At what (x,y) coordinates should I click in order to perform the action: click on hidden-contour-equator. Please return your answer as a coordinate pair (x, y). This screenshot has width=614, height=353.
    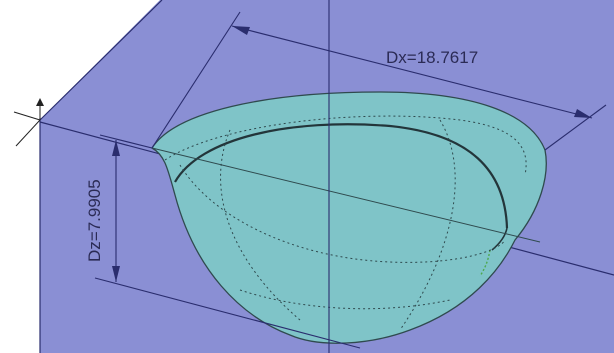
    Looking at the image, I should click on (342, 213).